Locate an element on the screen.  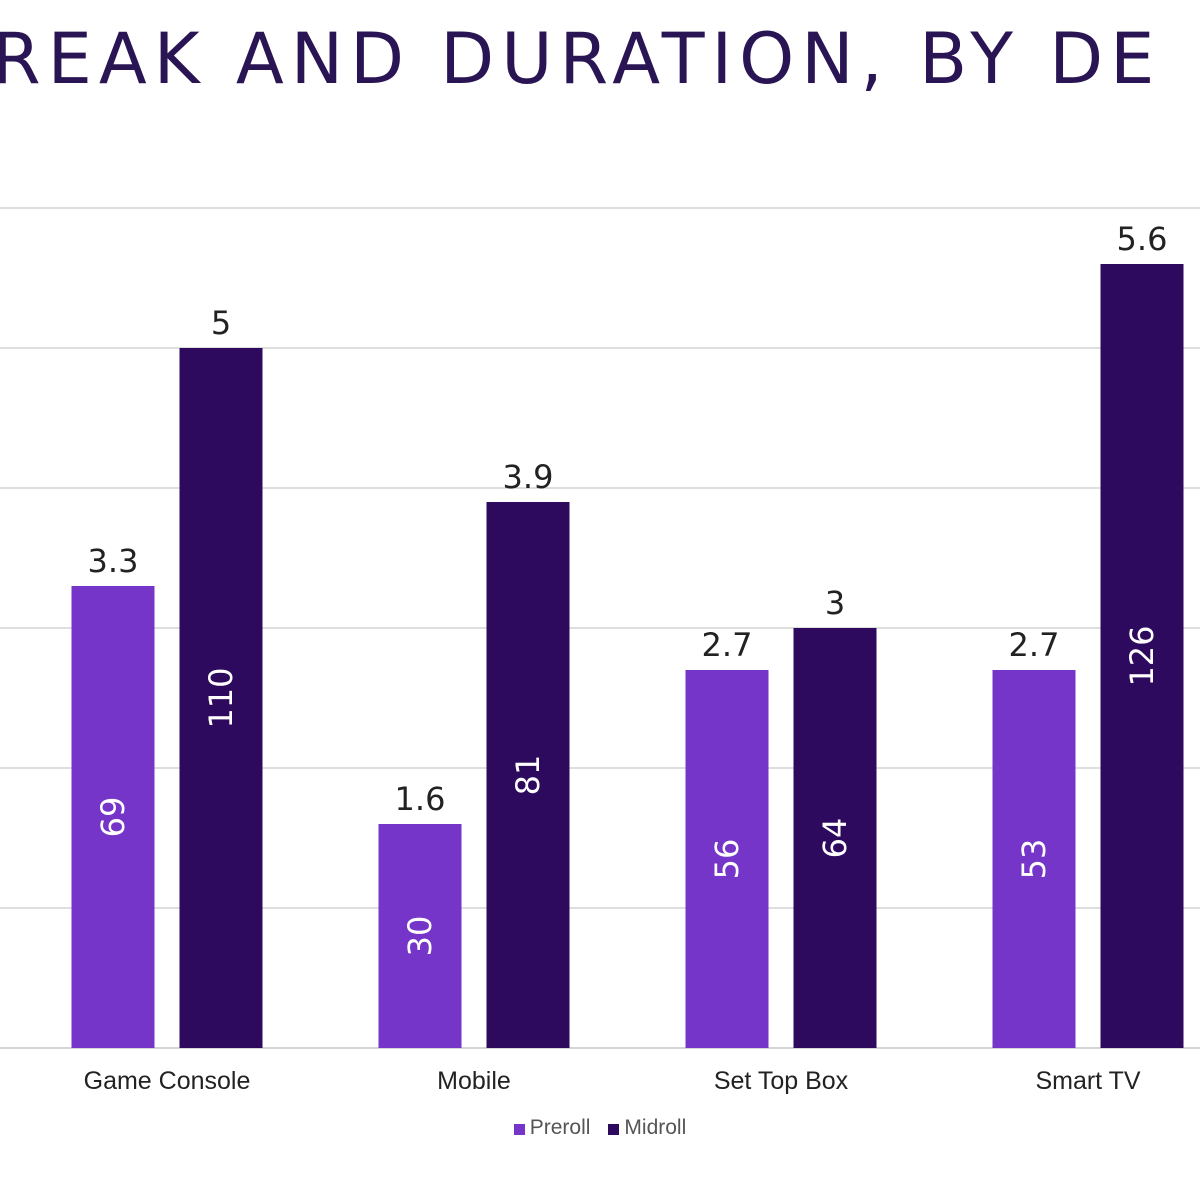
value-label-midroll-mobile: 3.9 is located at coordinates (528, 477).